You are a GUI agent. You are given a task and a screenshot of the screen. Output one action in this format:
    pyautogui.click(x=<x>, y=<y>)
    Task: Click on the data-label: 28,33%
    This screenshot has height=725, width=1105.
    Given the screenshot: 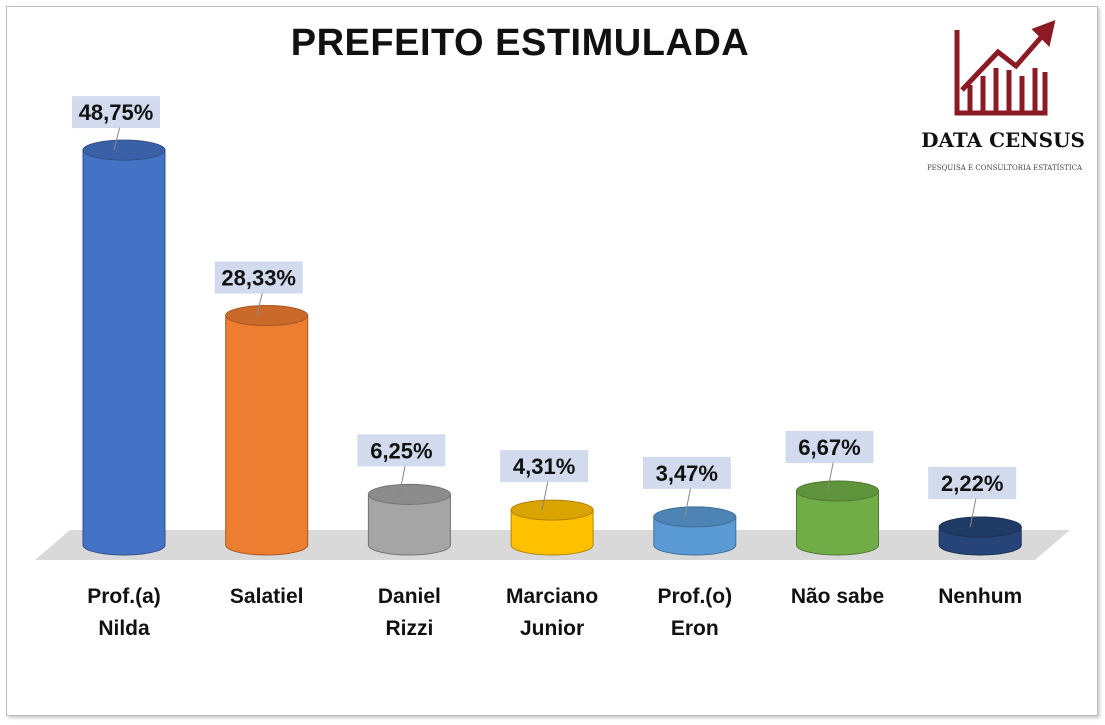 What is the action you would take?
    pyautogui.click(x=258, y=278)
    